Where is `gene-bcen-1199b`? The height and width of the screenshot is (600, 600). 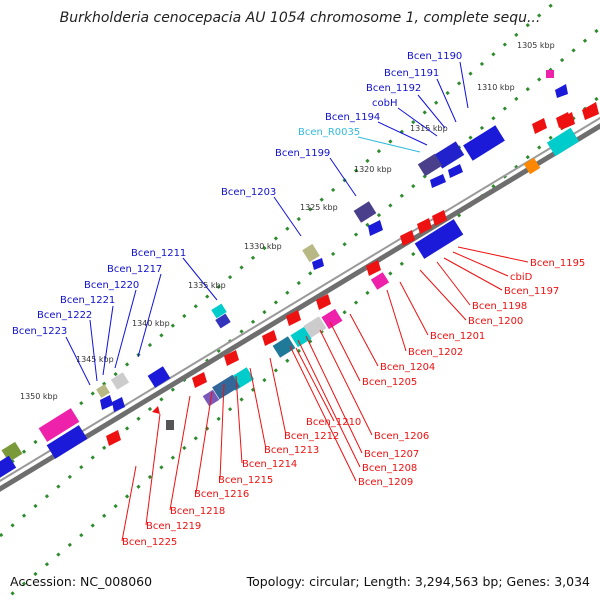 gene-bcen-1199b is located at coordinates (375, 228).